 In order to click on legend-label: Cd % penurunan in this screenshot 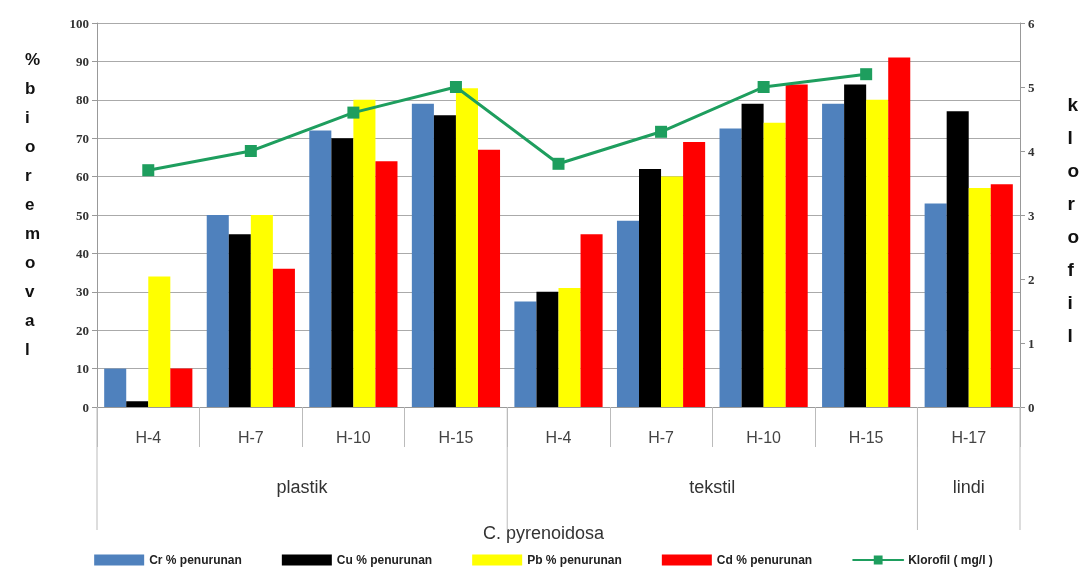, I will do `click(764, 560)`.